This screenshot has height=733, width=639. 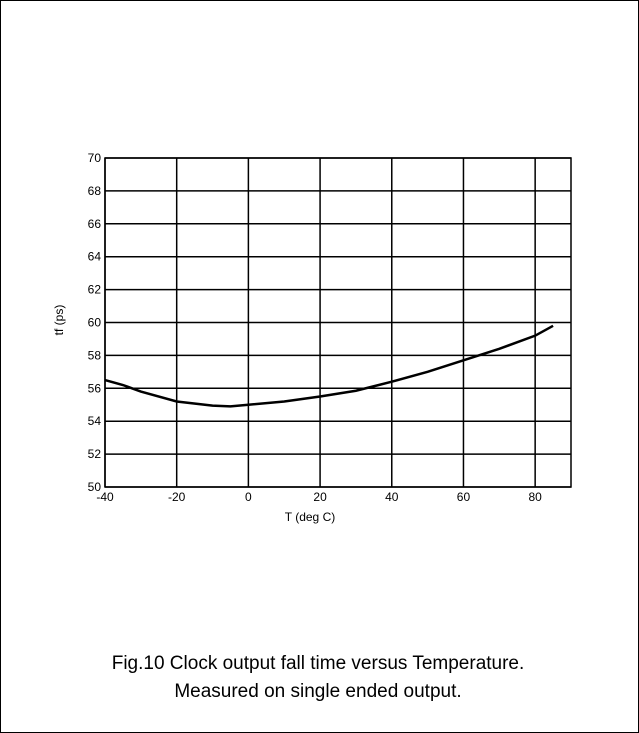 What do you see at coordinates (177, 497) in the screenshot?
I see `x-tick-label: -20` at bounding box center [177, 497].